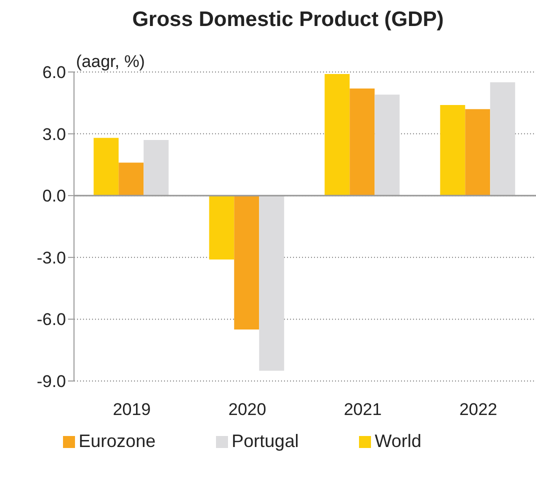  I want to click on y-tick-label: 6.0, so click(54, 72).